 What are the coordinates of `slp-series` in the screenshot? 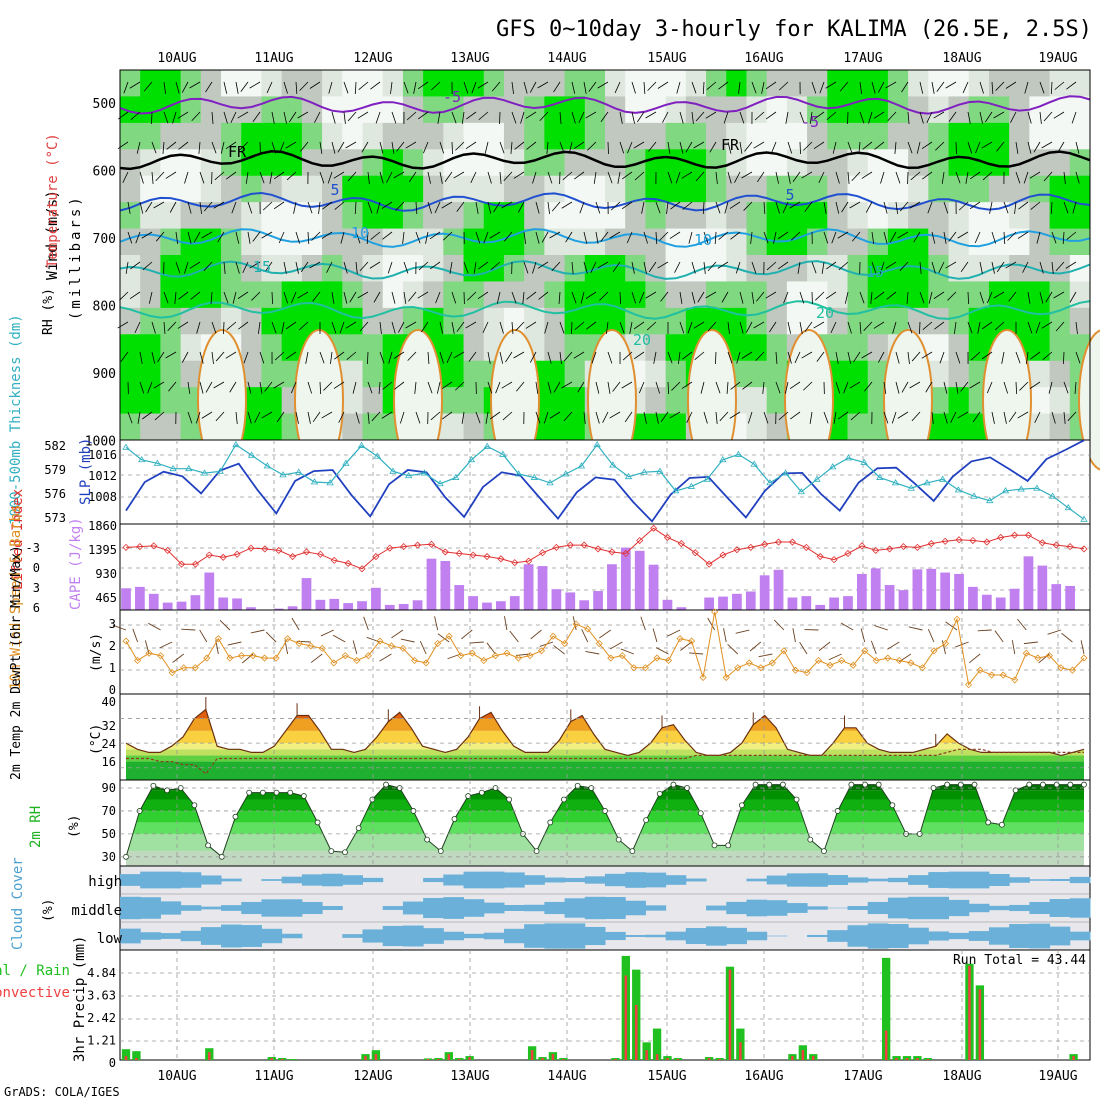 It's located at (605, 481).